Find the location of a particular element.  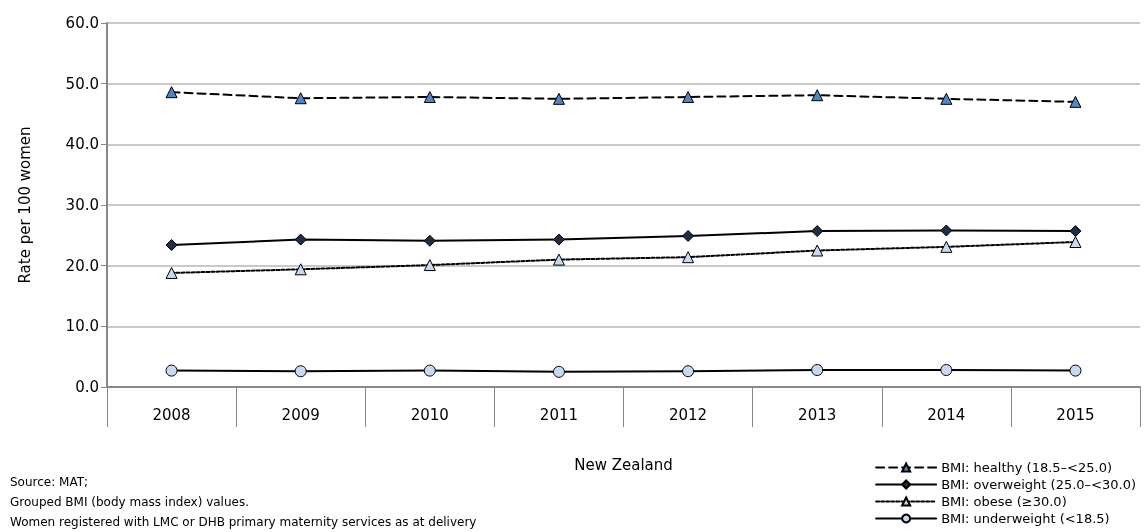

y-tick-label: 60.0 is located at coordinates (82, 23).